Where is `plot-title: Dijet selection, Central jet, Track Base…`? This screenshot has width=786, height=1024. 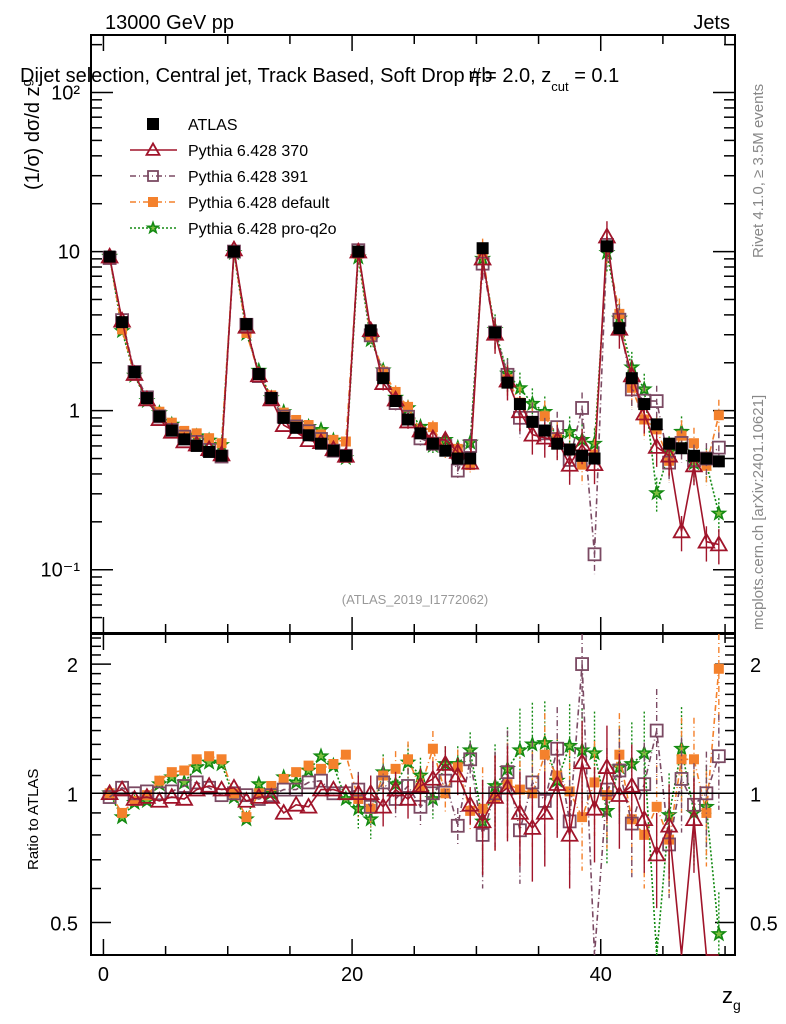 plot-title: Dijet selection, Central jet, Track Base… is located at coordinates (319, 79).